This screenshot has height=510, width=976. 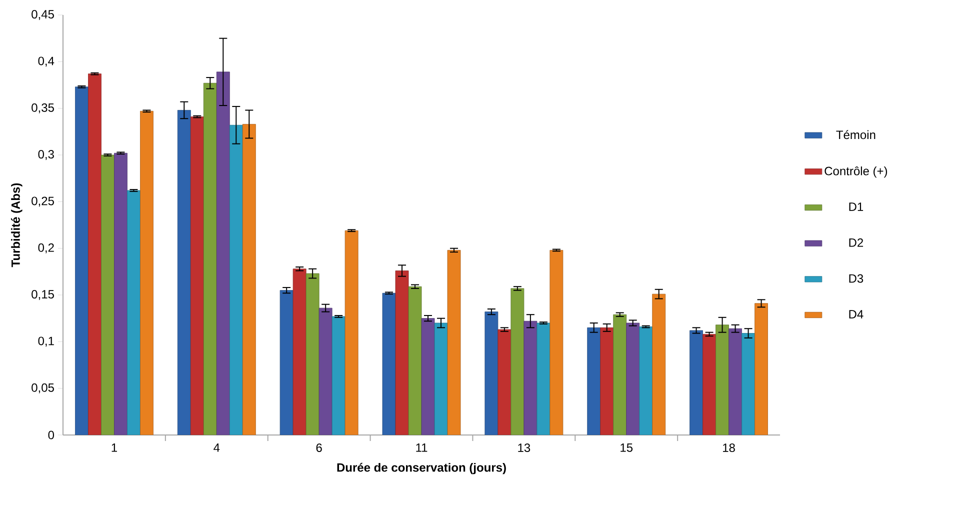 I want to click on legend-label: Témoin, so click(x=856, y=135).